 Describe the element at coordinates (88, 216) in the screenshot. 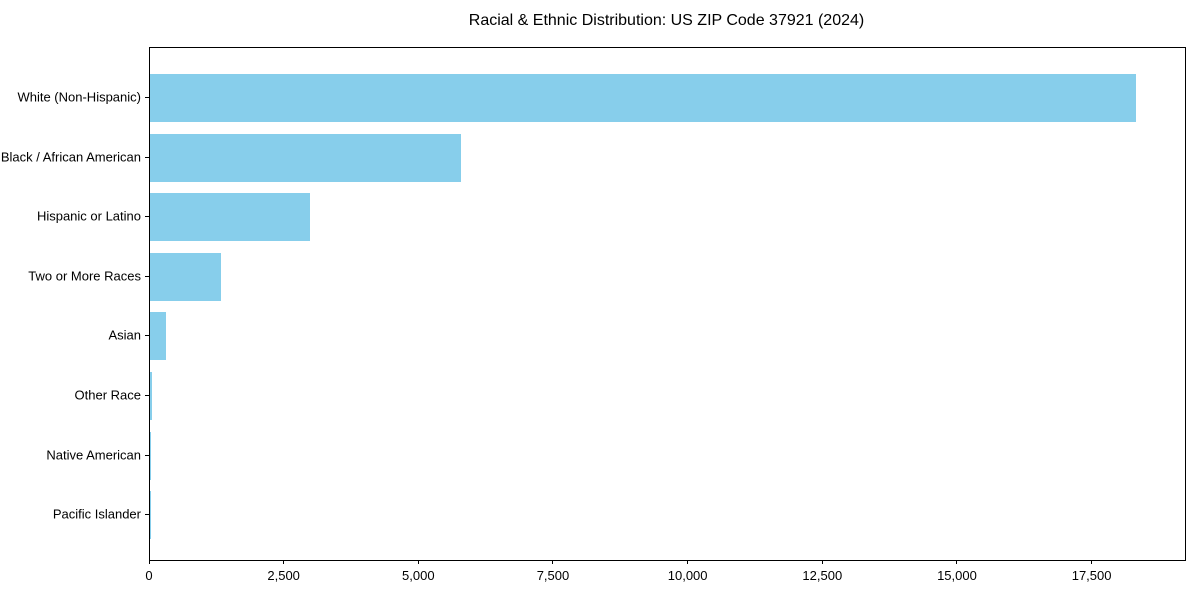

I see `ytick-label-hispanic-or-latino: Hispanic or Latino` at that location.